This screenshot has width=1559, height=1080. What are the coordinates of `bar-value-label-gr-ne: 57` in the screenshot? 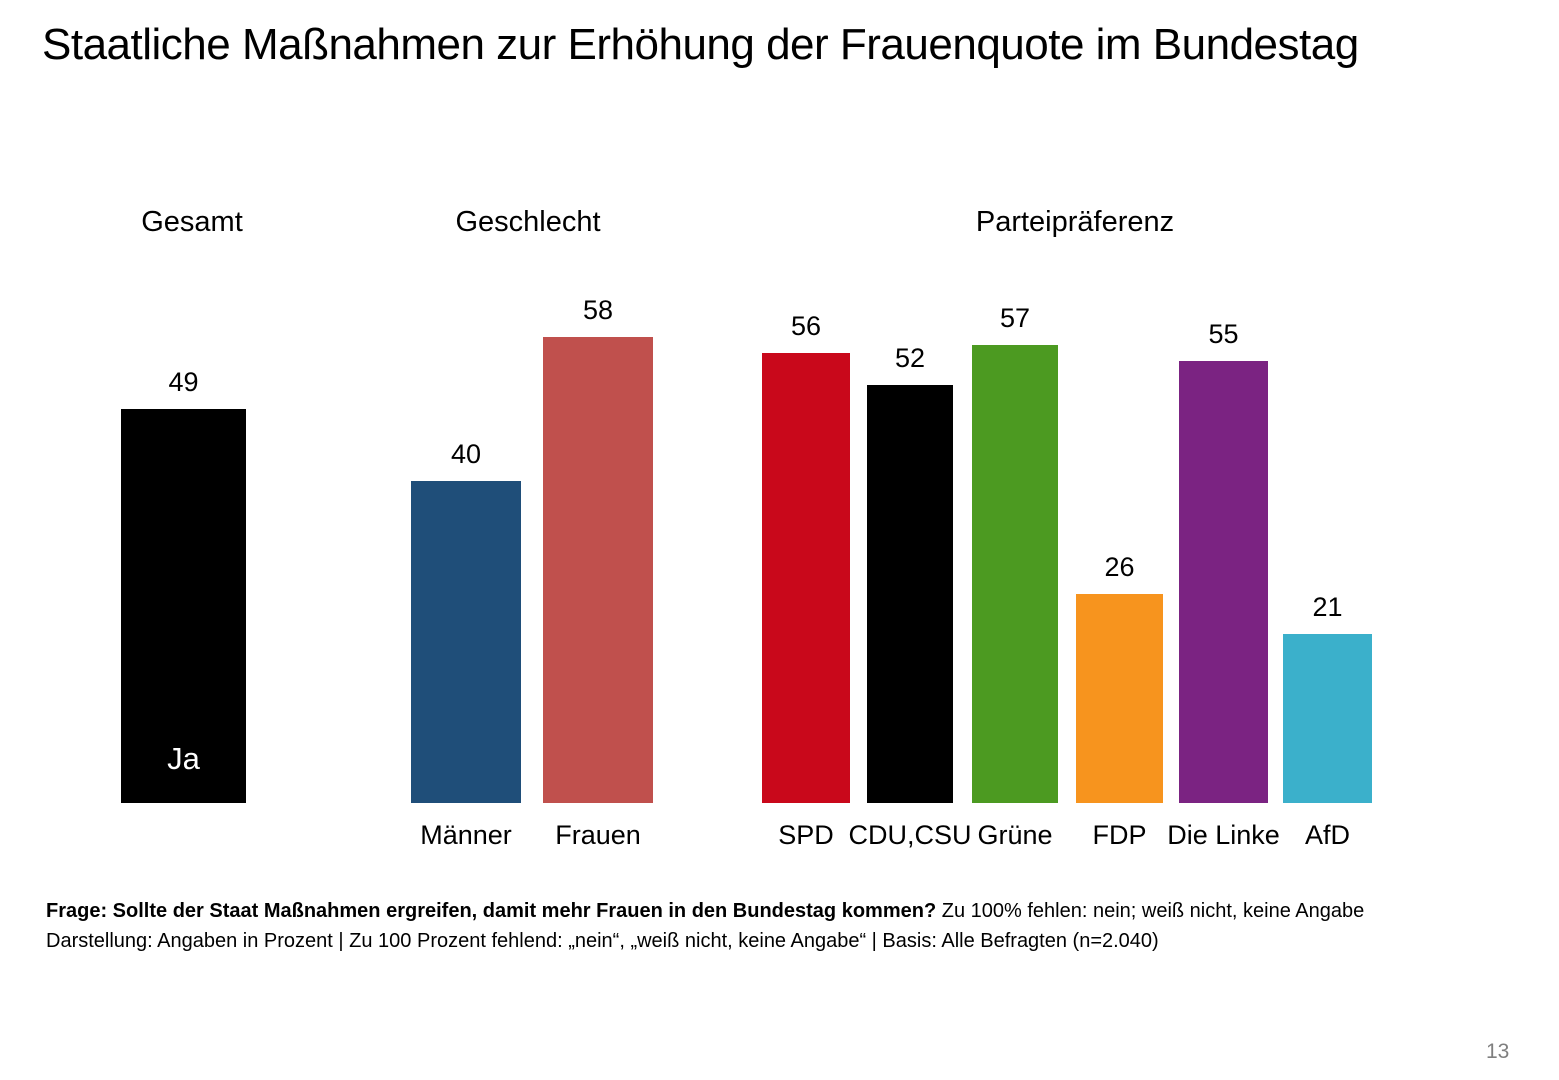 It's located at (1015, 318).